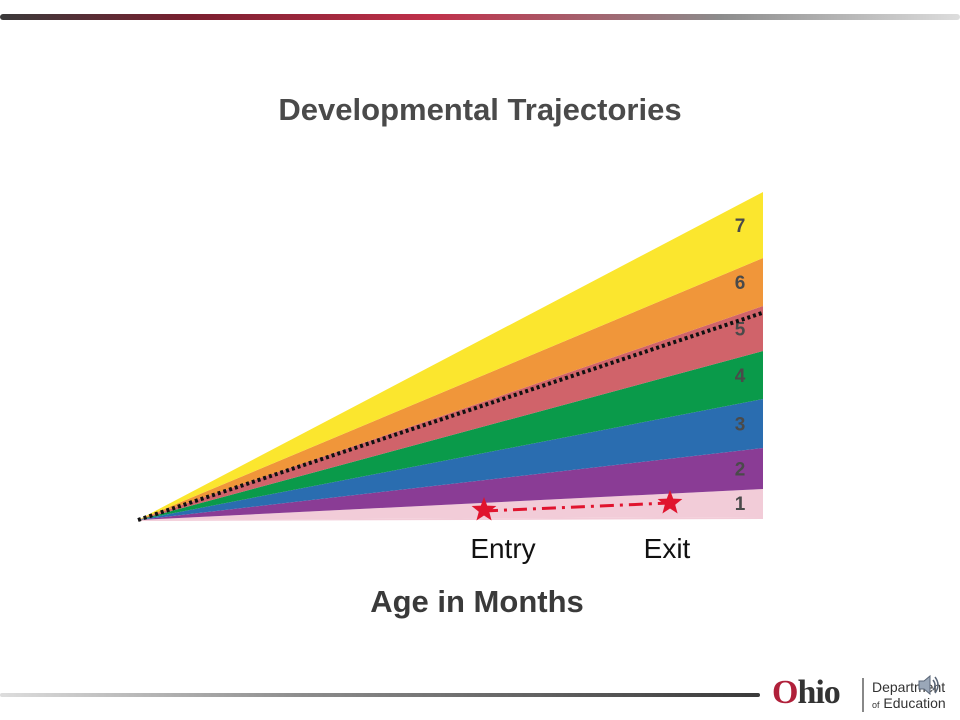 The width and height of the screenshot is (960, 720). I want to click on band-label-5: 5, so click(740, 330).